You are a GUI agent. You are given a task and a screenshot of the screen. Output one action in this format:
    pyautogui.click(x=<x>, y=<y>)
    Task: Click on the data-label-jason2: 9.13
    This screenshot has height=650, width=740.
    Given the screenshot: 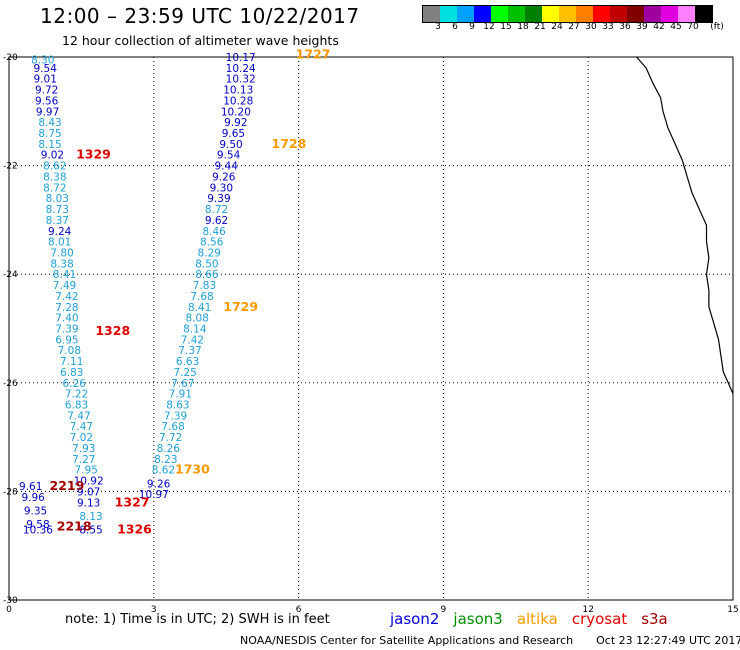 What is the action you would take?
    pyautogui.click(x=88, y=503)
    